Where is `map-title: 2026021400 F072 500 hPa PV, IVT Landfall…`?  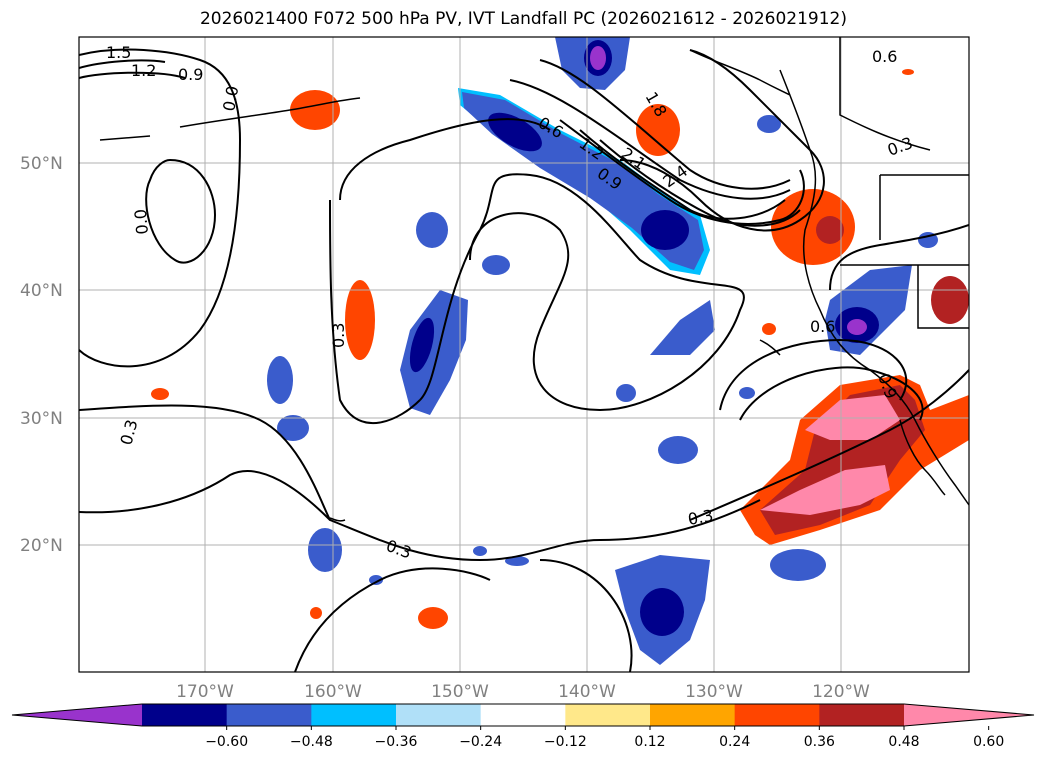
map-title: 2026021400 F072 500 hPa PV, IVT Landfall… is located at coordinates (523, 19).